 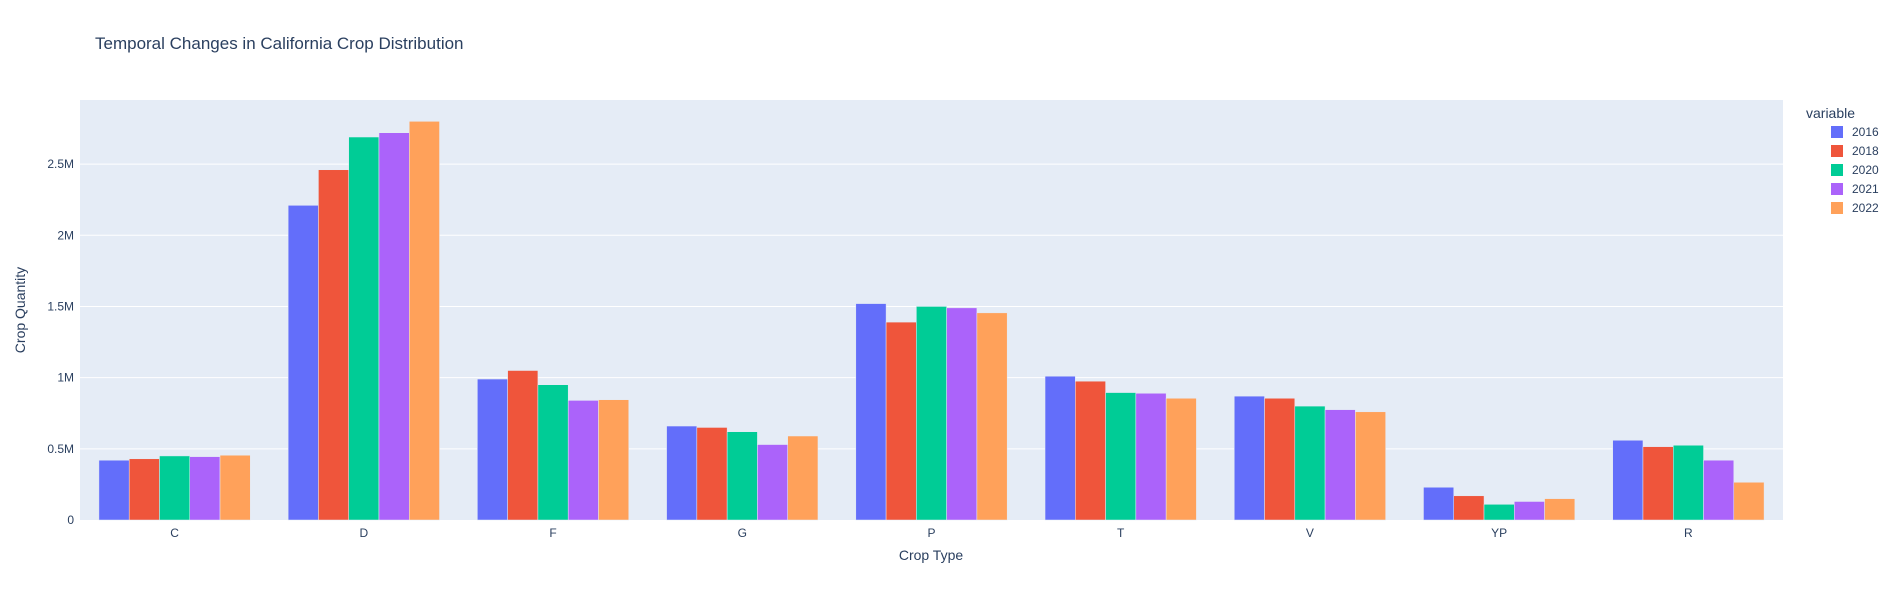 What do you see at coordinates (1310, 463) in the screenshot?
I see `bar-V-2020` at bounding box center [1310, 463].